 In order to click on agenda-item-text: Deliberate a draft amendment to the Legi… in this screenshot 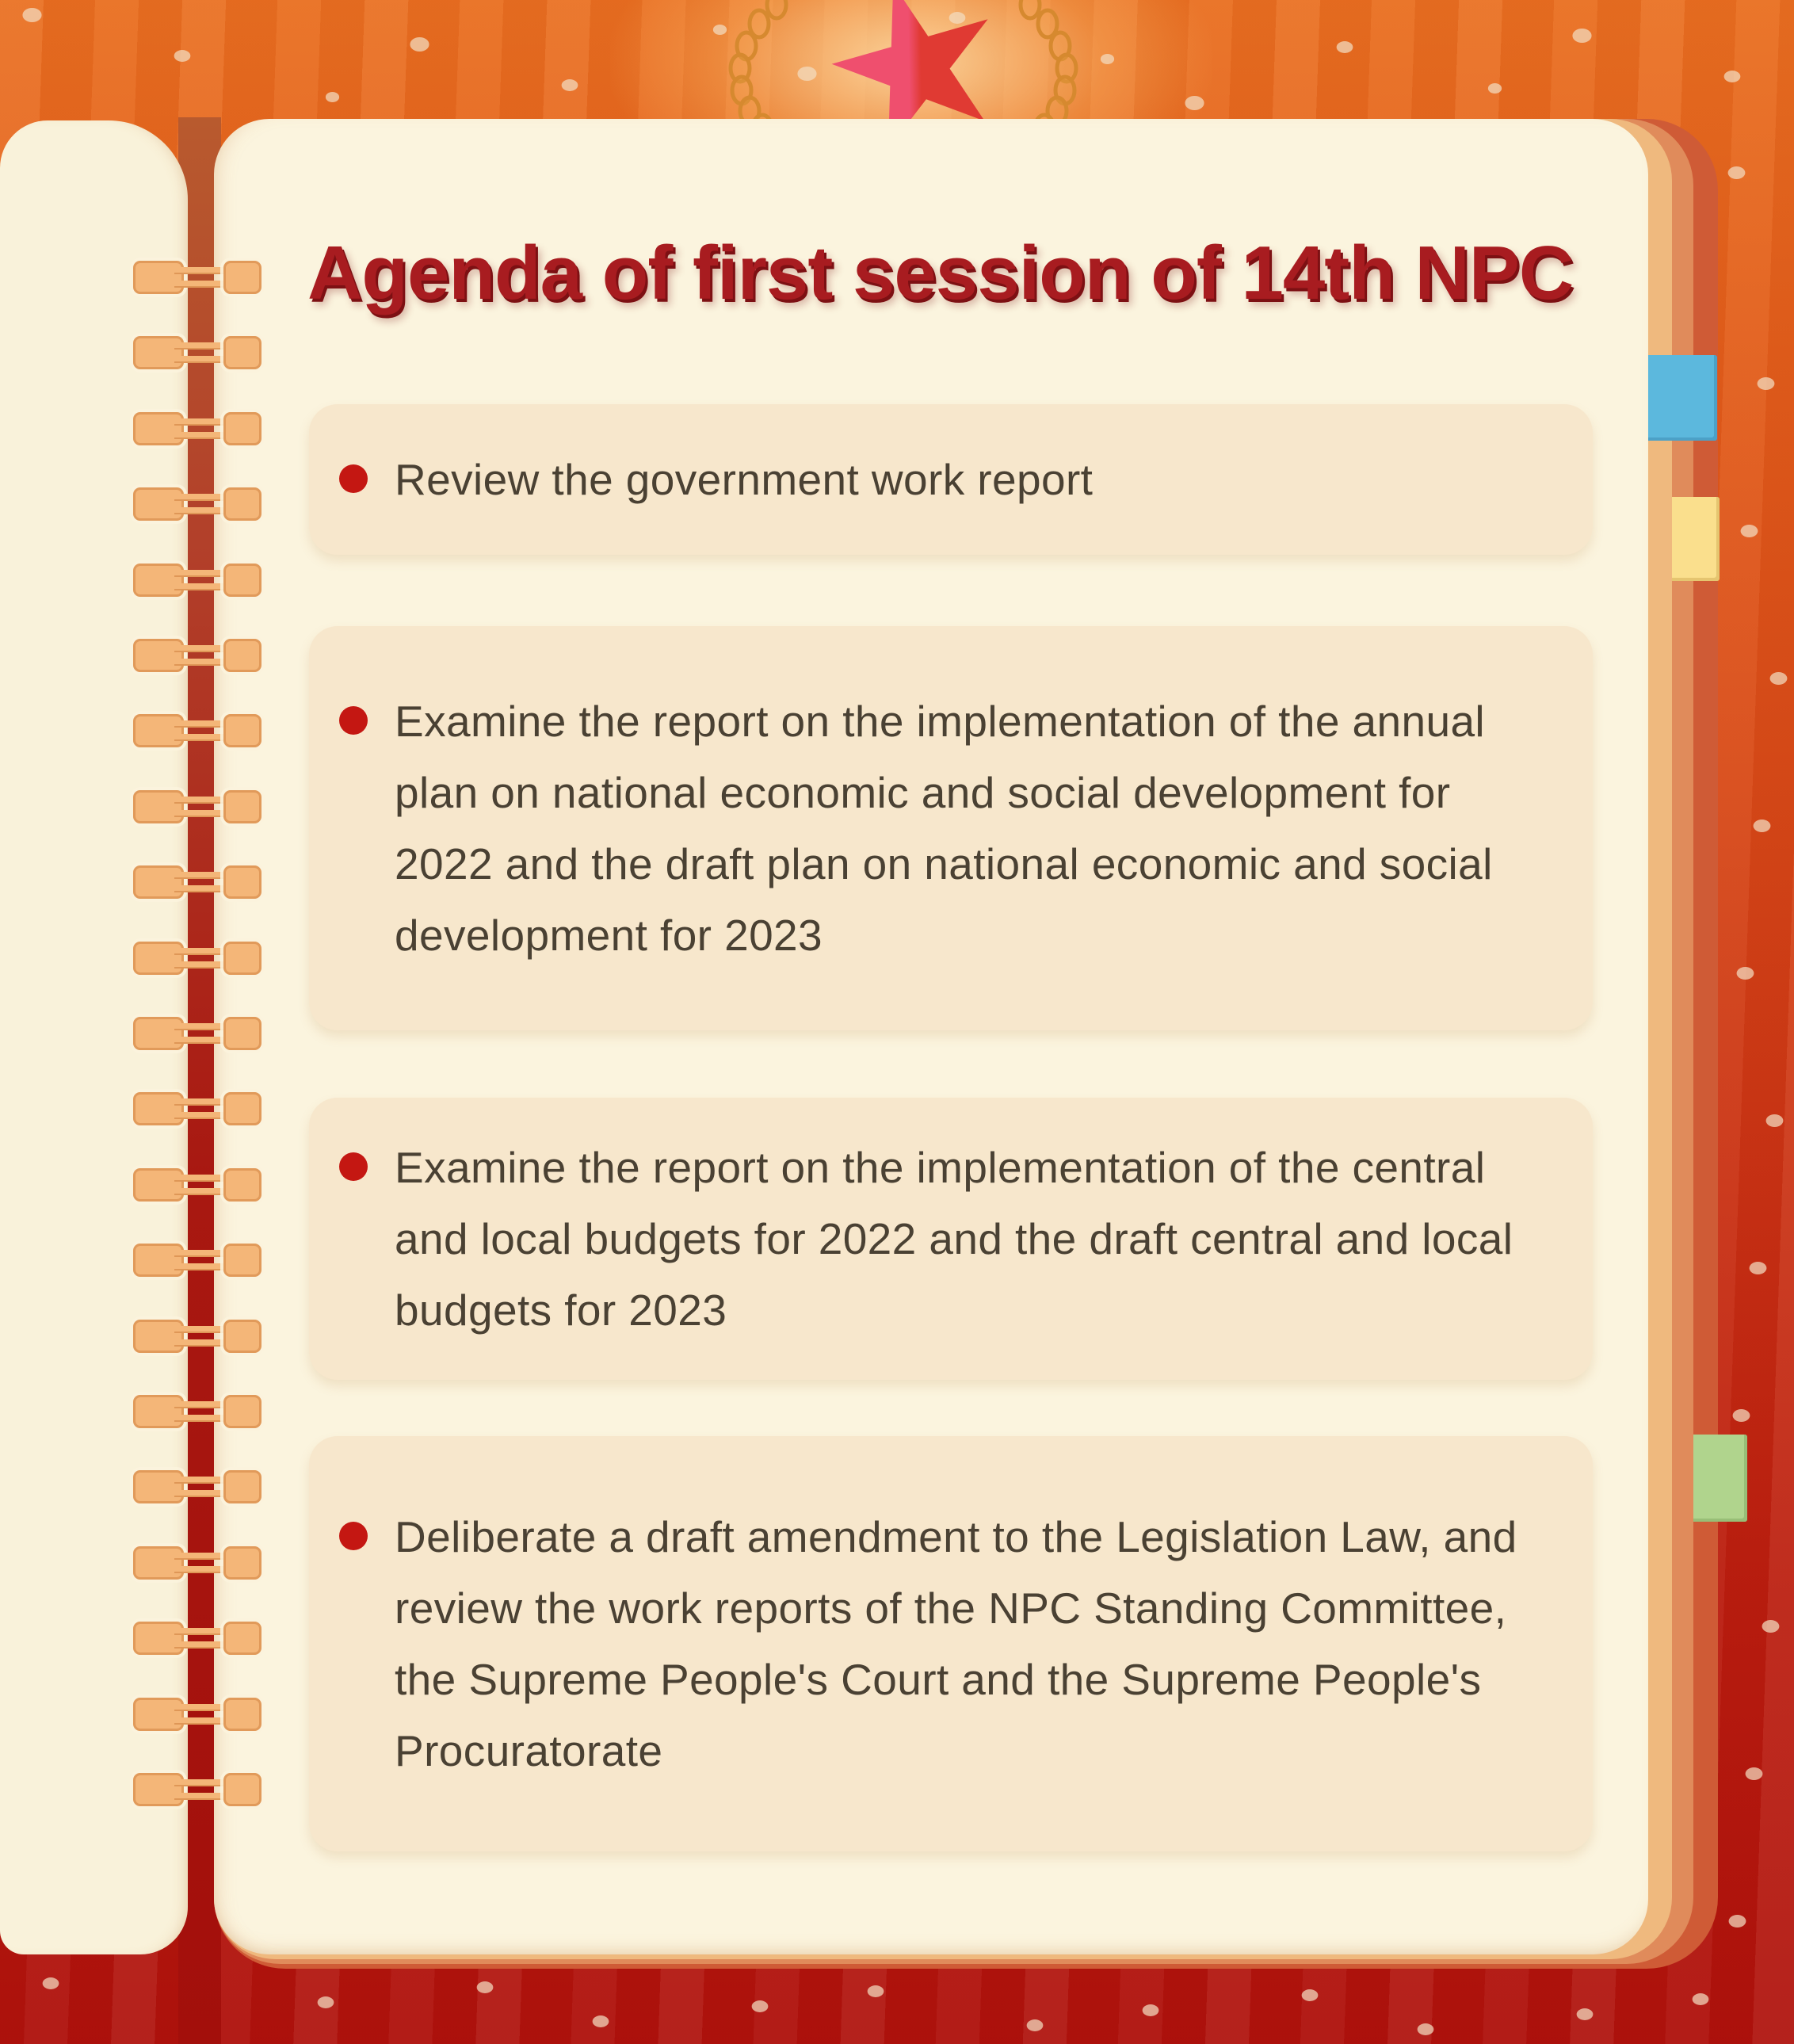, I will do `click(956, 1644)`.